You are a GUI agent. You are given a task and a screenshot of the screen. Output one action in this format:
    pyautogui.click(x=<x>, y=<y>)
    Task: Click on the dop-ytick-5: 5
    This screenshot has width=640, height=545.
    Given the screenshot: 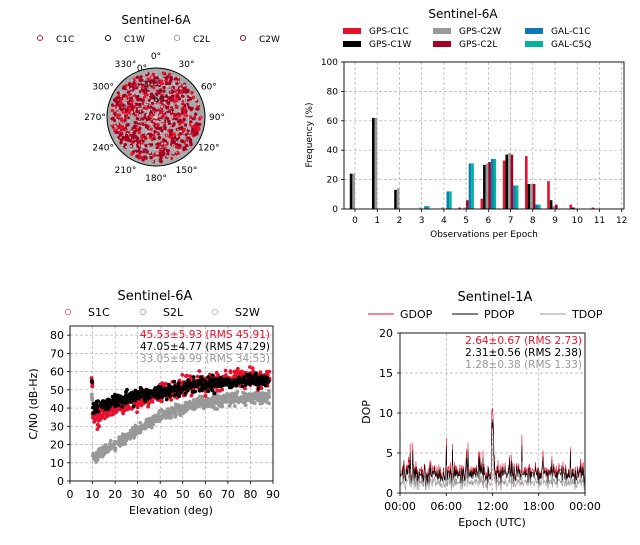 What is the action you would take?
    pyautogui.click(x=389, y=453)
    